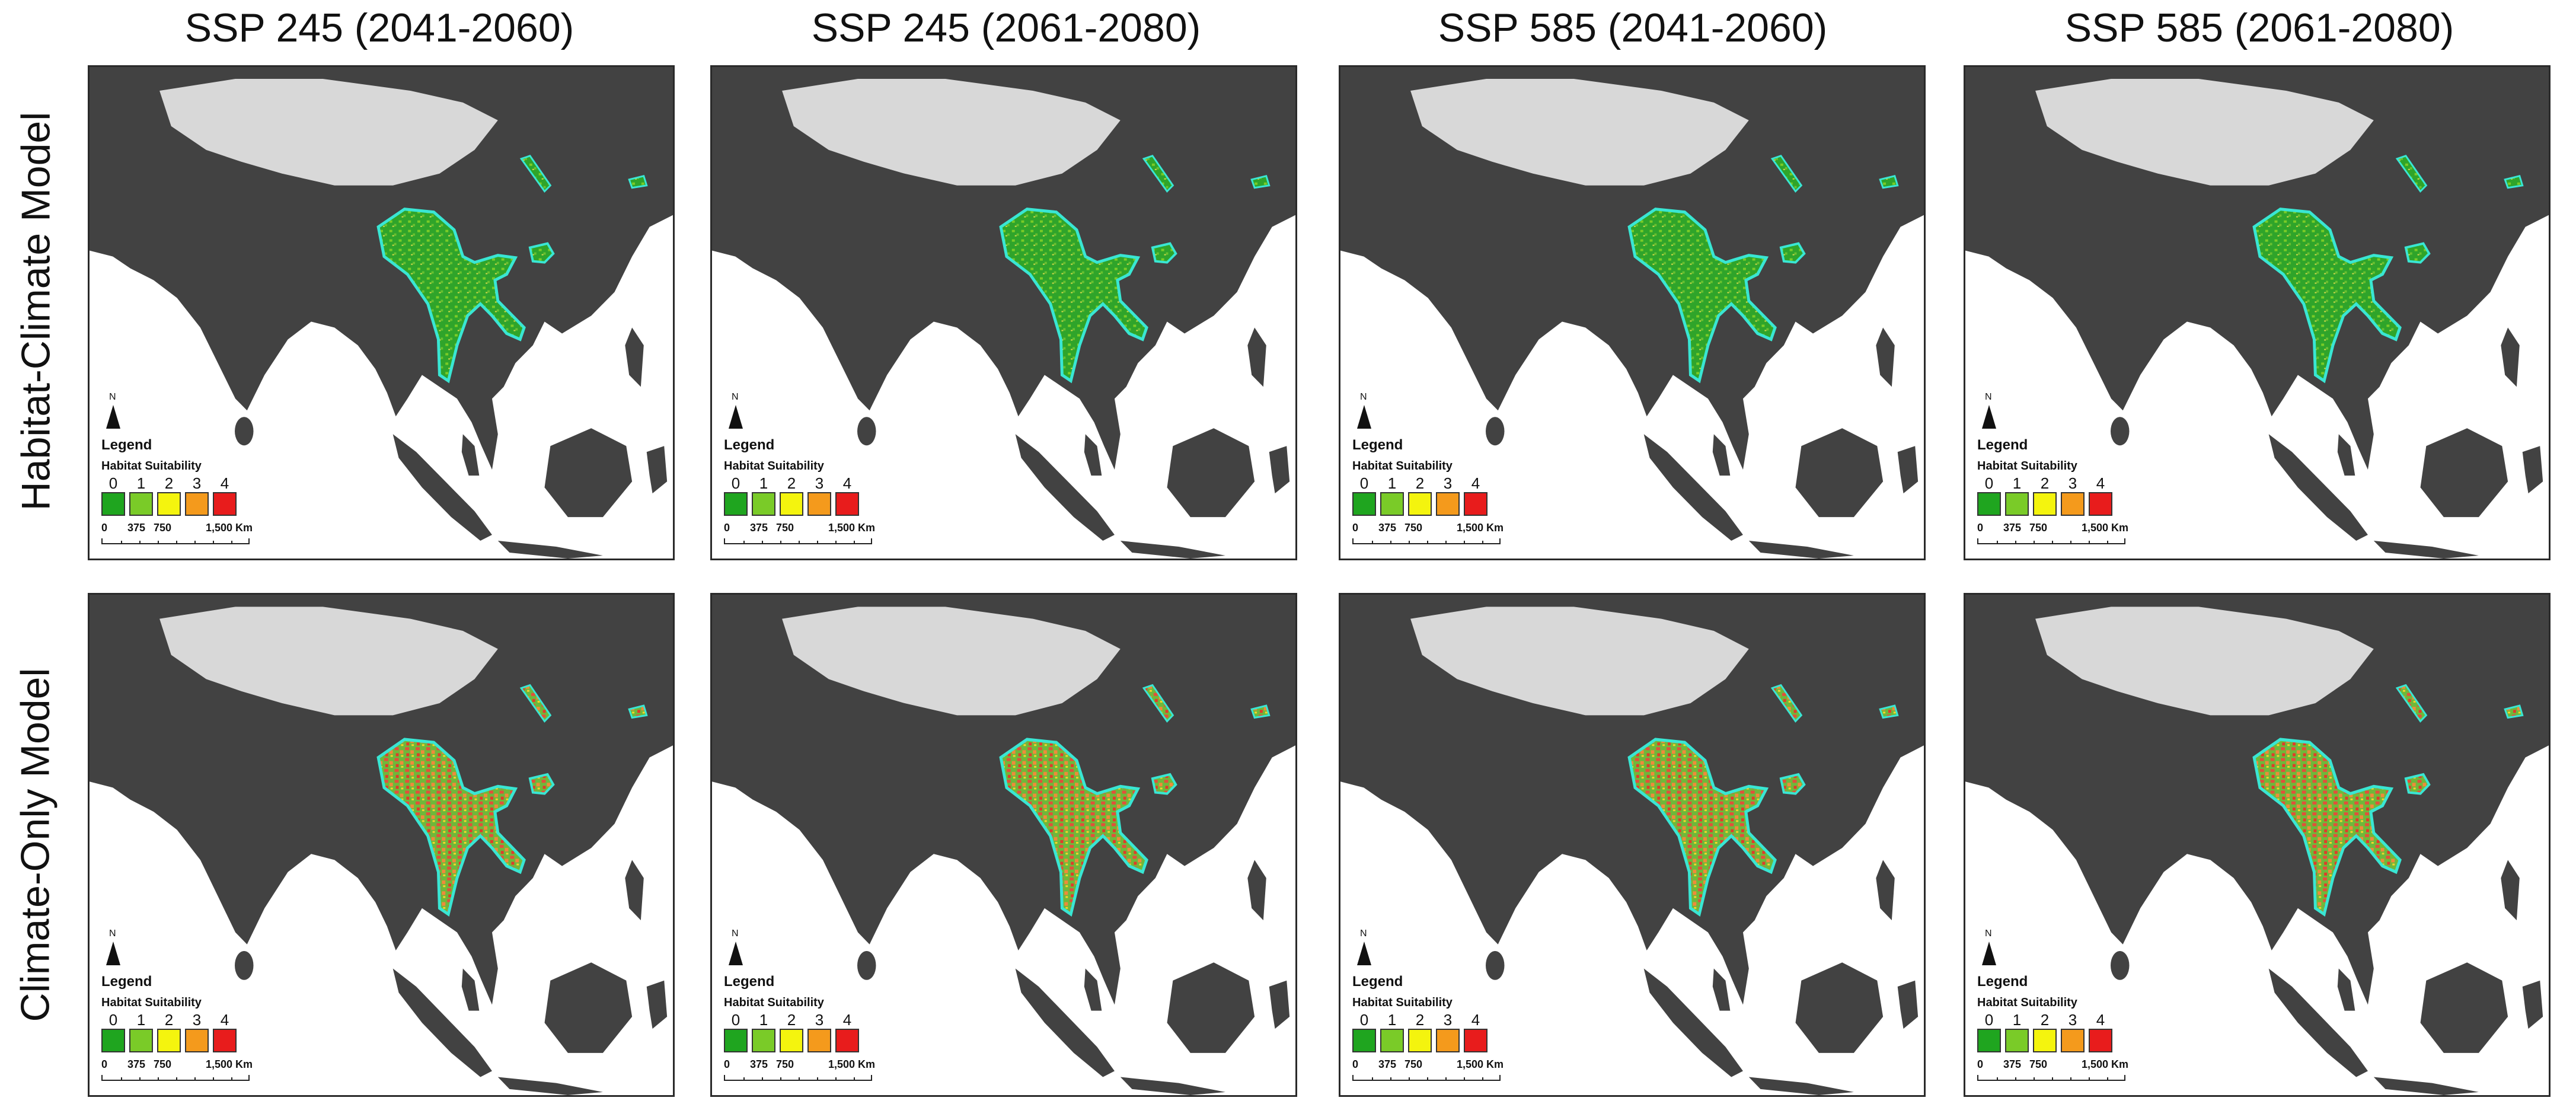  Describe the element at coordinates (379, 27) in the screenshot. I see `col-title-1: SSP 245 (2041-2060)` at that location.